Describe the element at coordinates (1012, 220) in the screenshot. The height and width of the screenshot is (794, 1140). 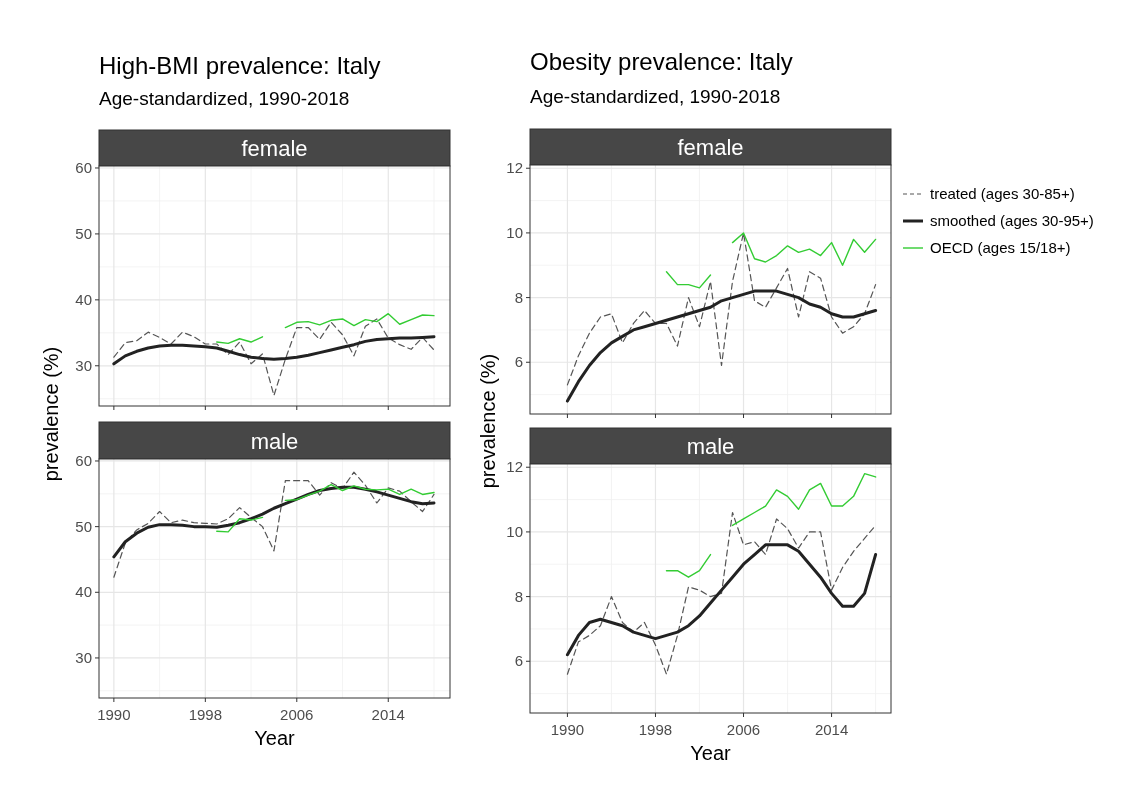
I see `legend-label: smoothed (ages 30-95+)` at that location.